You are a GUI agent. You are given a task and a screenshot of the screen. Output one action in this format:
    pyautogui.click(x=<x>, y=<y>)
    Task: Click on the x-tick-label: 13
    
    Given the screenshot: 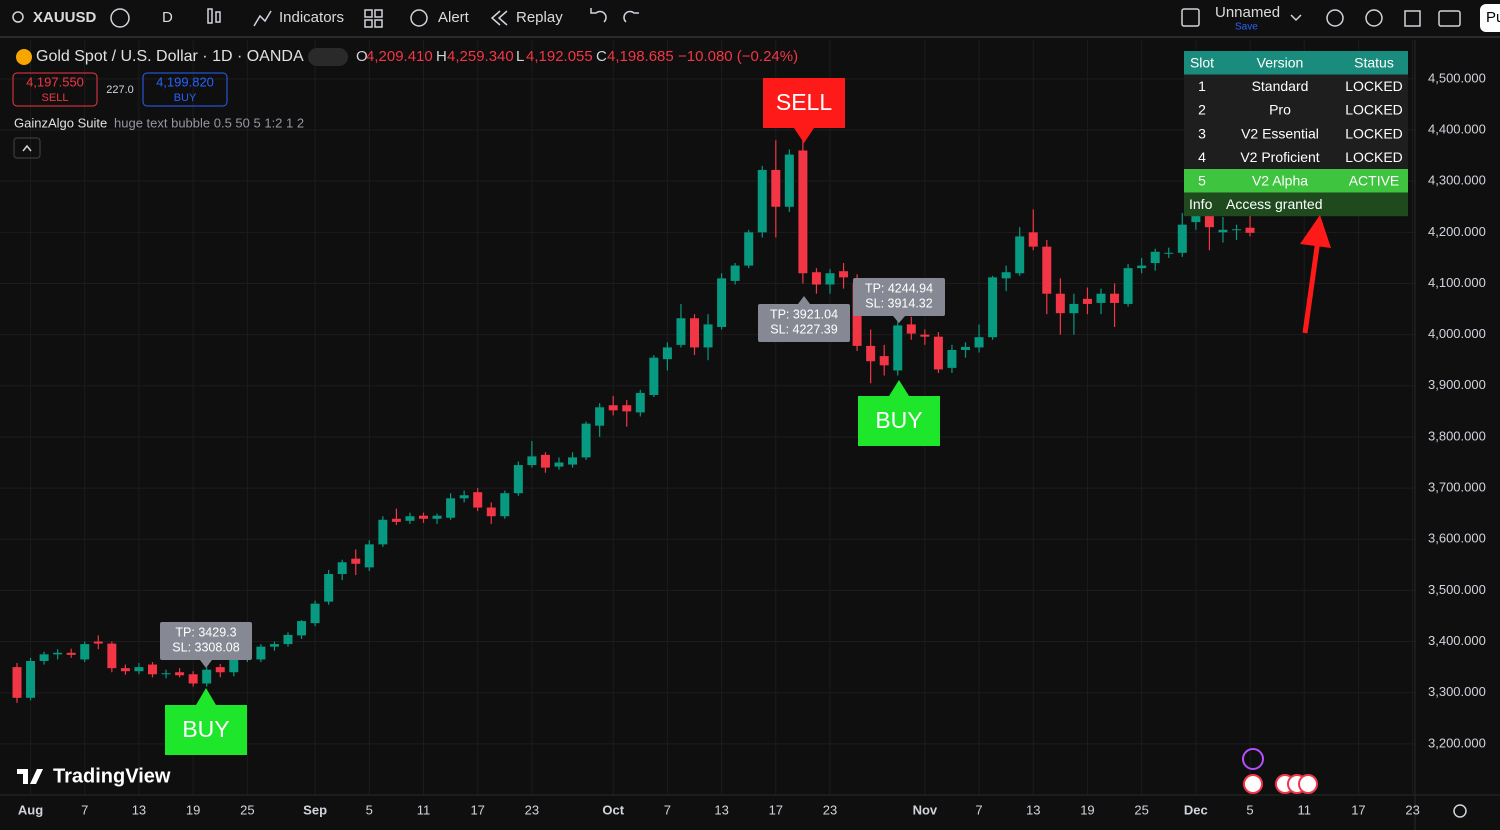 What is the action you would take?
    pyautogui.click(x=721, y=809)
    